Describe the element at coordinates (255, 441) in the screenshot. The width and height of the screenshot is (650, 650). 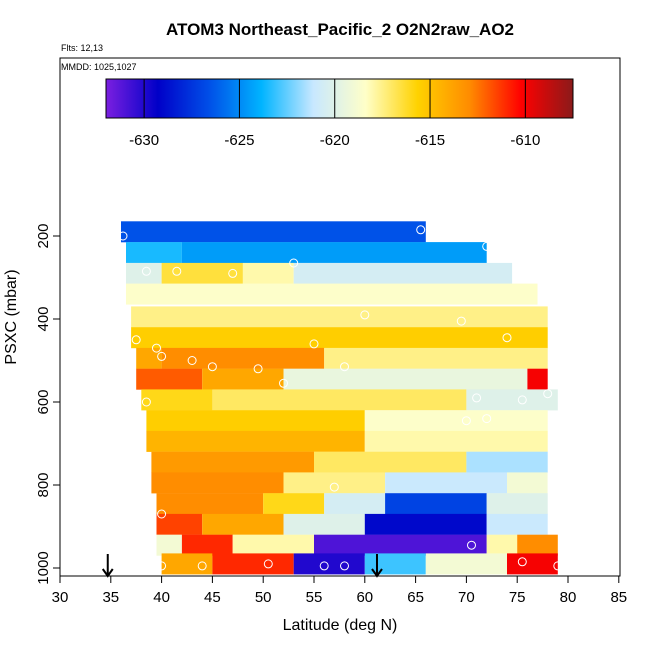
I see `heat-cell-r10-s0` at that location.